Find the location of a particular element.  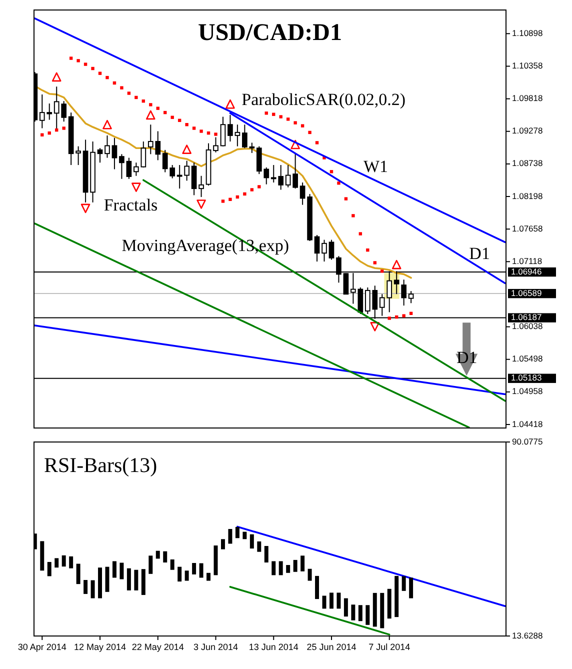

y-tick-label: 13.6288 is located at coordinates (527, 635).